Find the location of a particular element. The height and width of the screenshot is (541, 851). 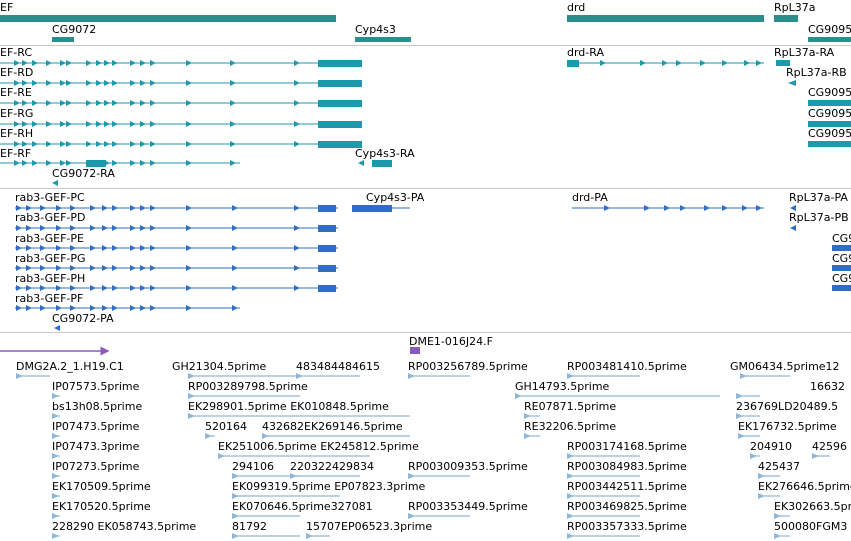

protein-label: RpL37a-PB is located at coordinates (819, 217).